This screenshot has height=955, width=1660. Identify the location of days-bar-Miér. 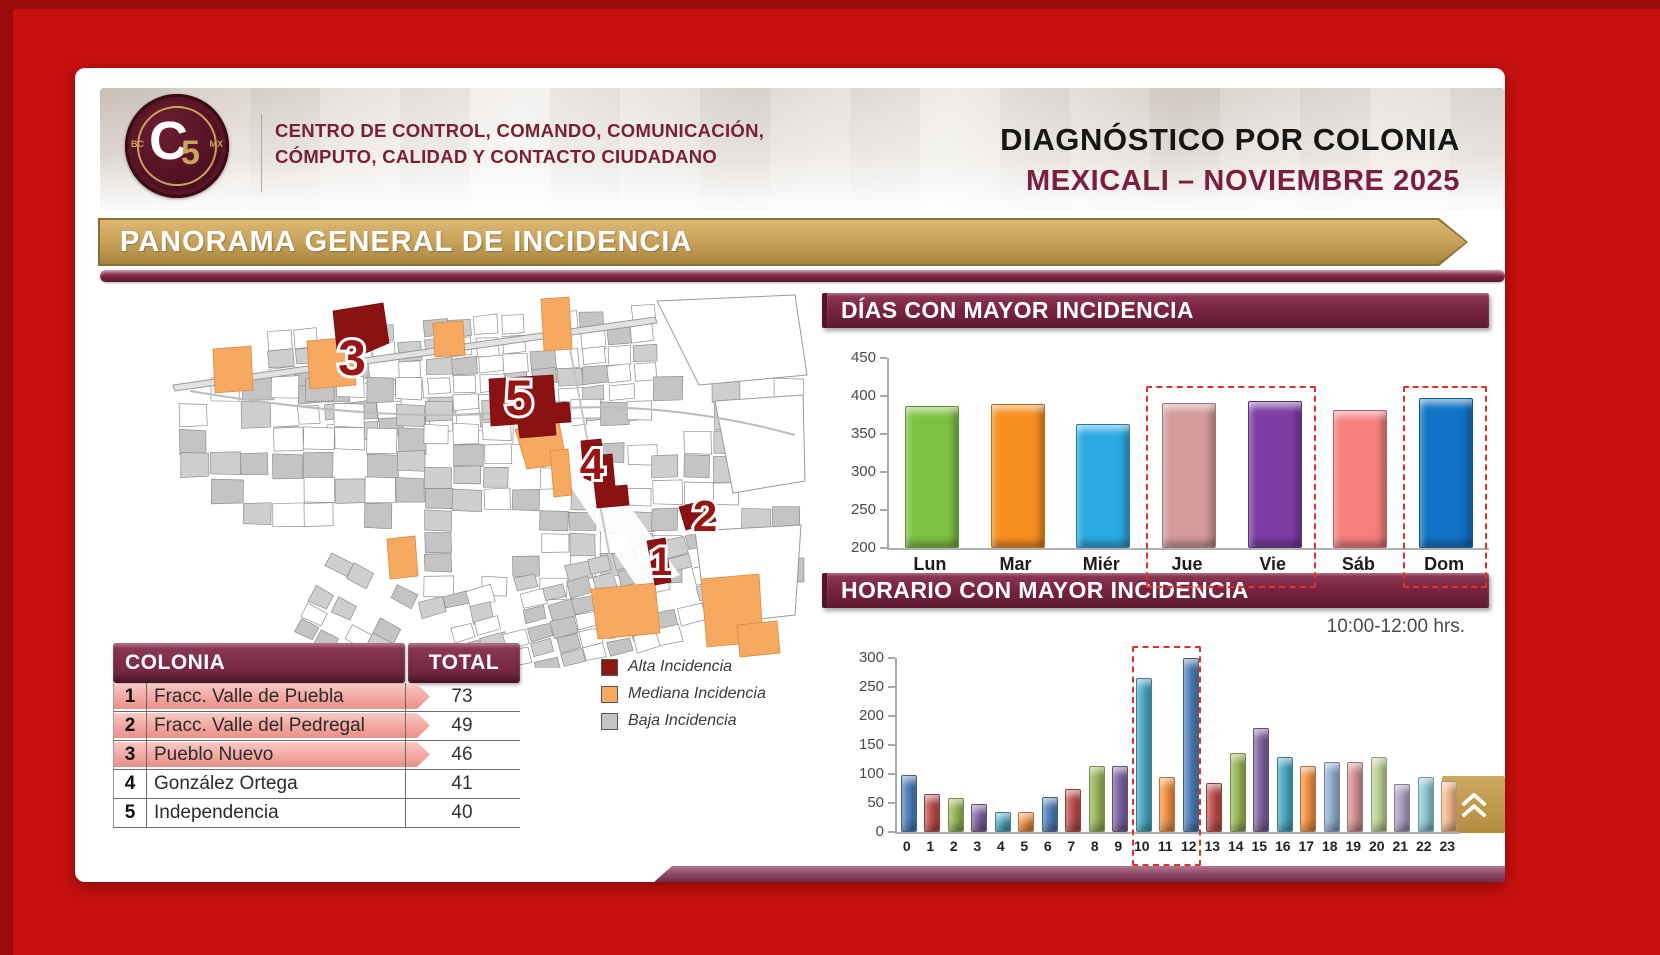
(1103, 486).